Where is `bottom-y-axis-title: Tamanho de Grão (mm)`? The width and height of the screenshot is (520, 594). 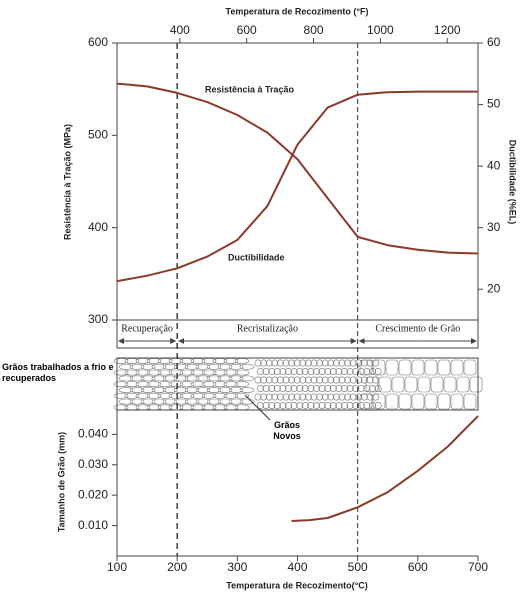 bottom-y-axis-title: Tamanho de Grão (mm) is located at coordinates (61, 482).